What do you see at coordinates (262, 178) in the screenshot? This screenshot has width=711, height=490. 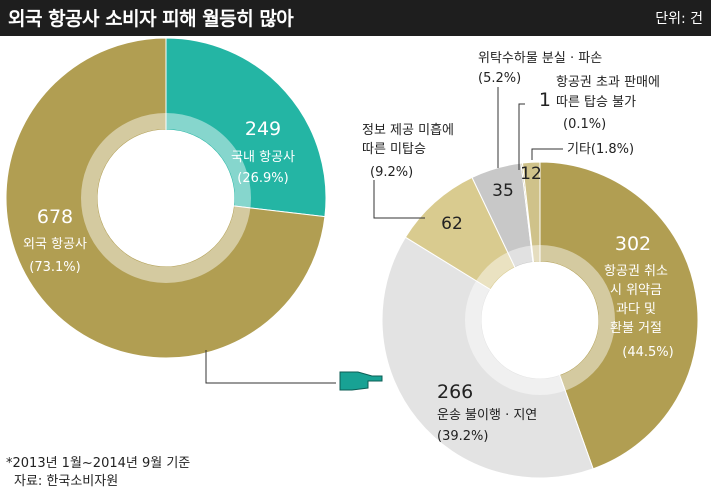 I see `label-domestic-percent: (26.9%)` at bounding box center [262, 178].